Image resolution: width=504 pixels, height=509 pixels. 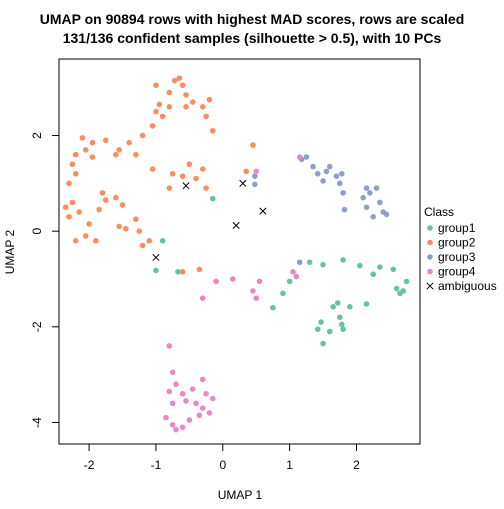 I want to click on y-tick-label: 0, so click(x=37, y=231).